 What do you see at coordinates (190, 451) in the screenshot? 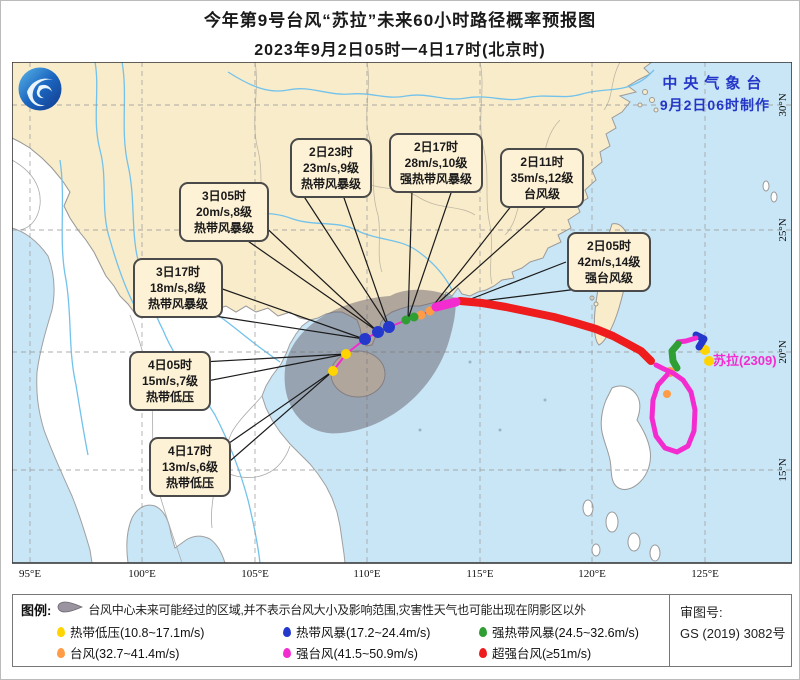
I see `forecast-time: 4日17时` at bounding box center [190, 451].